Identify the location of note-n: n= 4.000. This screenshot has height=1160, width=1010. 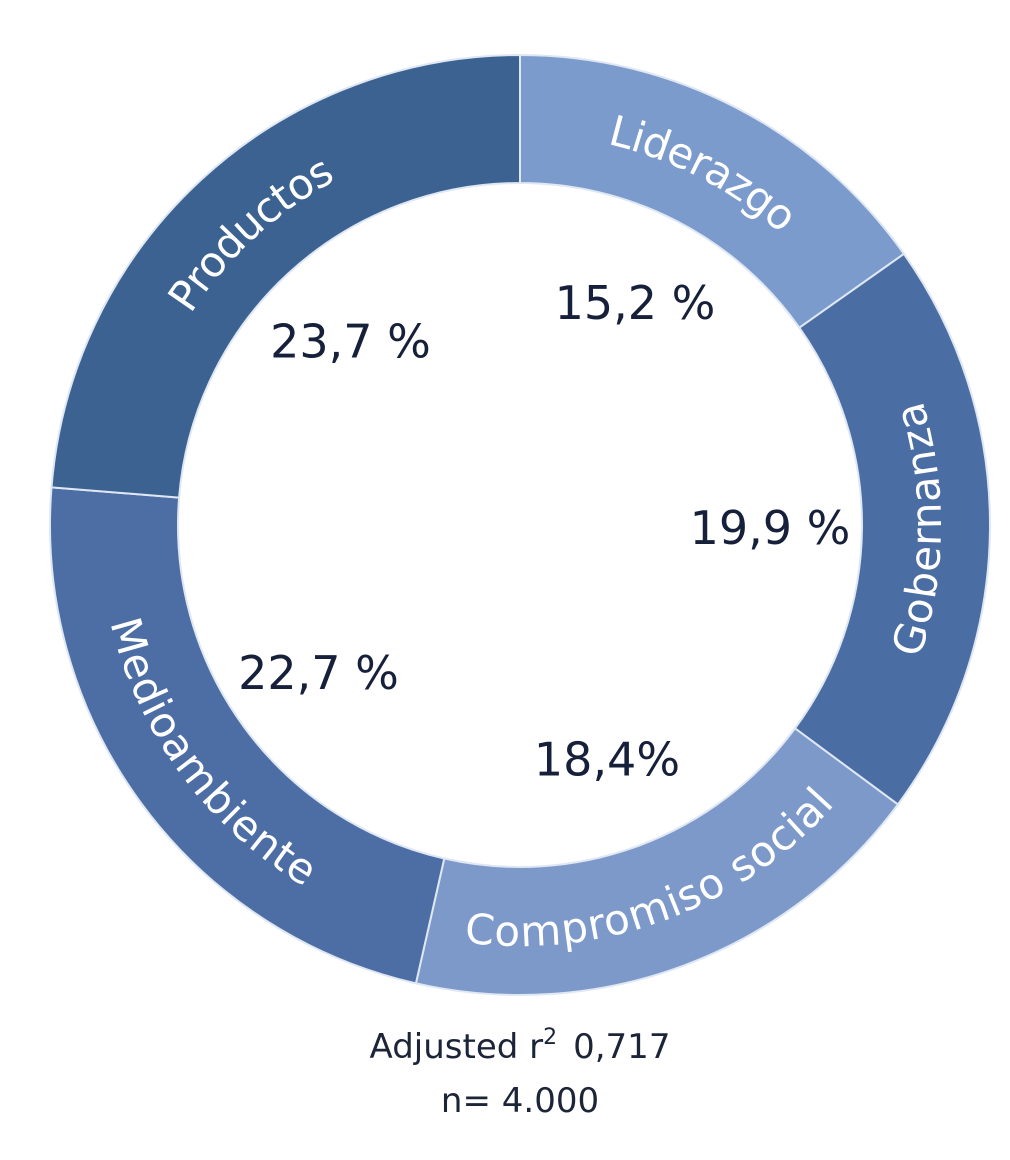
(520, 1101).